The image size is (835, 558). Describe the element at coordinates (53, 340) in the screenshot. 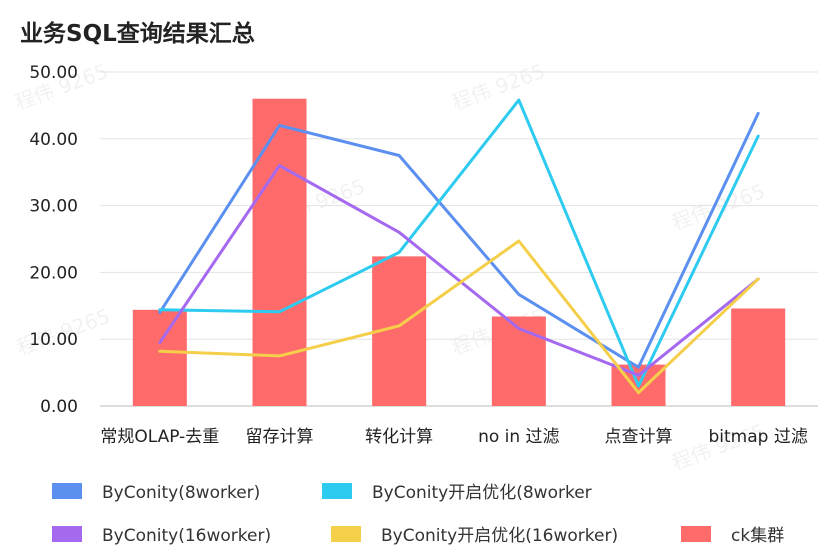

I see `y-tick-label: 10.00` at that location.